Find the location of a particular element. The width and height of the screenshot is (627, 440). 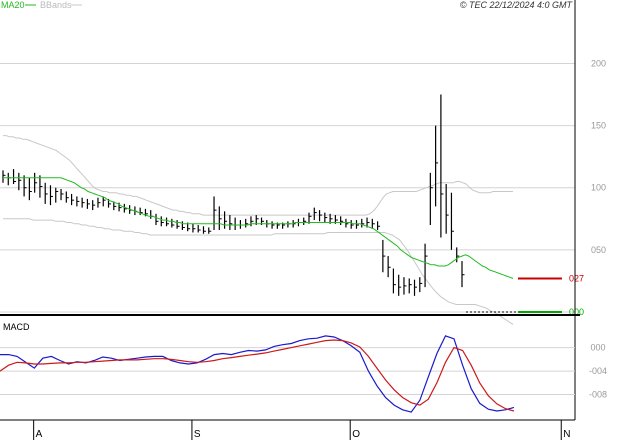

marker-label: 027 is located at coordinates (576, 278).